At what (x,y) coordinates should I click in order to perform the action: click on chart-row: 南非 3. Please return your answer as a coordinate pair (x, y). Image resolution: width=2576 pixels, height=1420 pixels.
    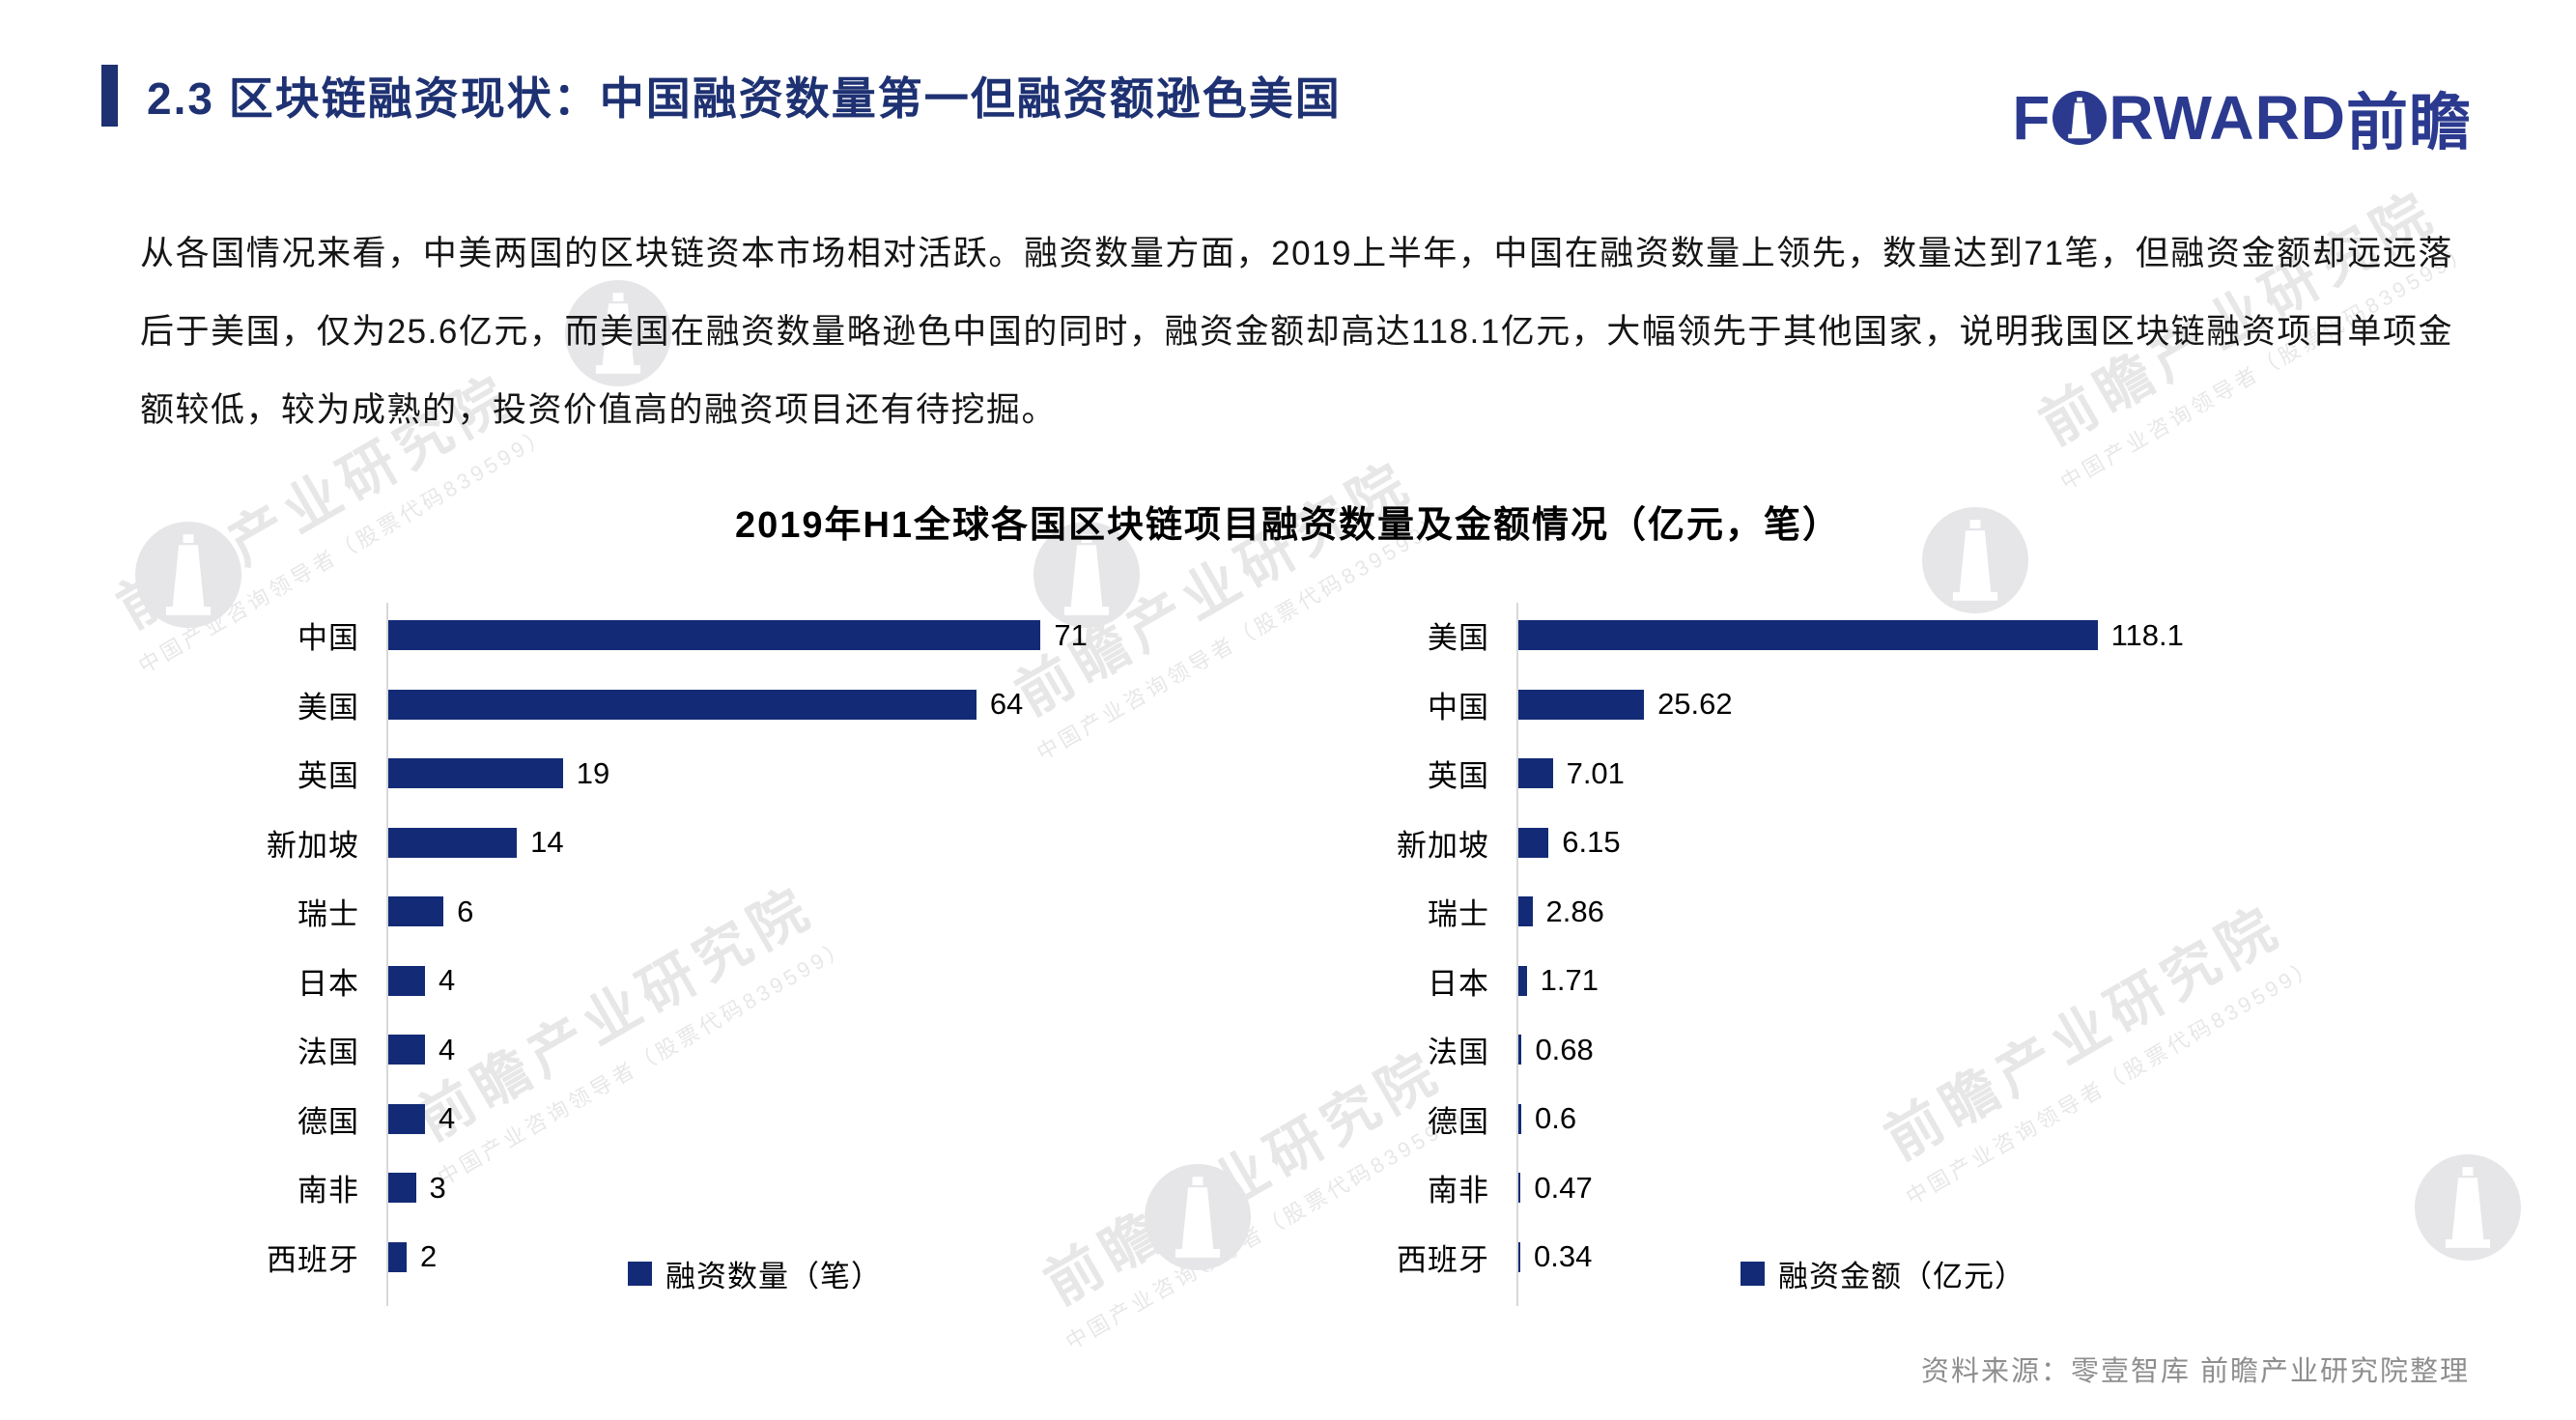
    Looking at the image, I should click on (707, 1188).